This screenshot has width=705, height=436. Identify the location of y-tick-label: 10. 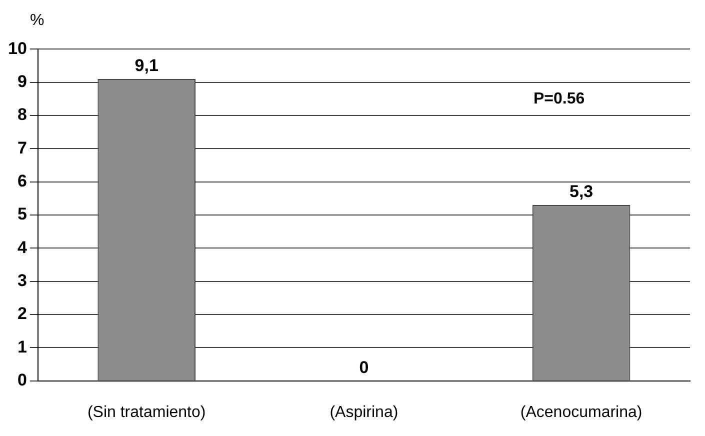
(17, 48).